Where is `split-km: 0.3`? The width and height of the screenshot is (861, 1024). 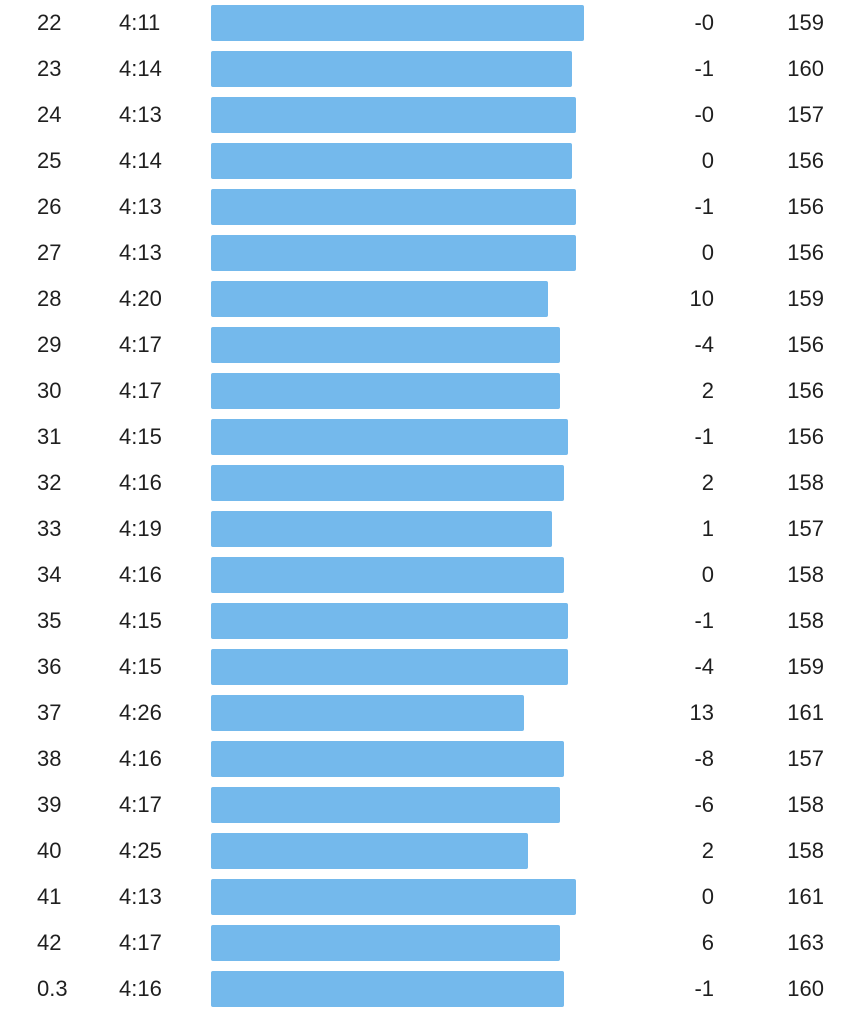
split-km: 0.3 is located at coordinates (52, 988).